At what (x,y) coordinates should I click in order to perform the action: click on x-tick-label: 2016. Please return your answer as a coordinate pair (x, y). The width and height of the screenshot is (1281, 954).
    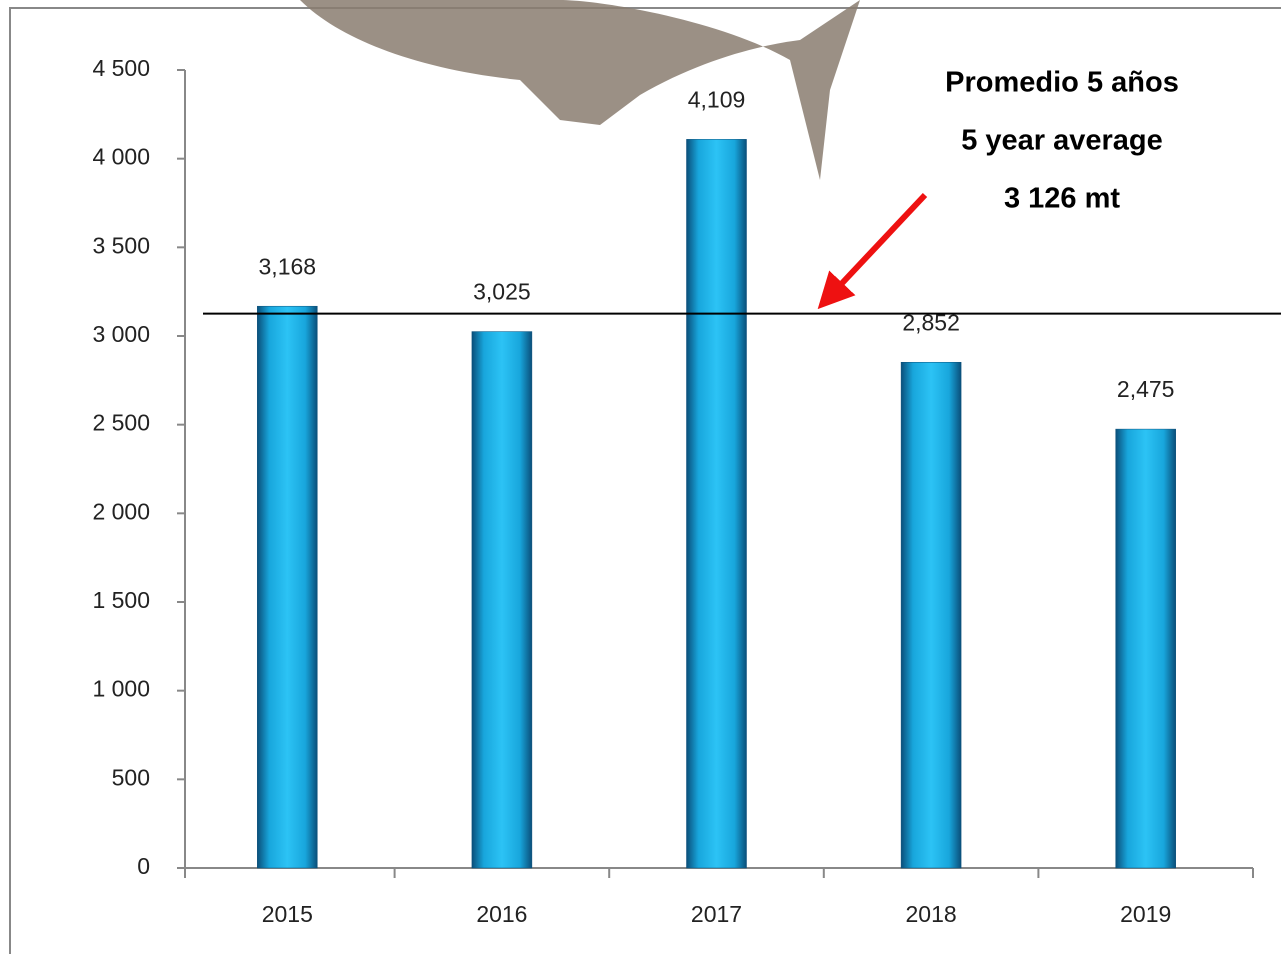
    Looking at the image, I should click on (501, 914).